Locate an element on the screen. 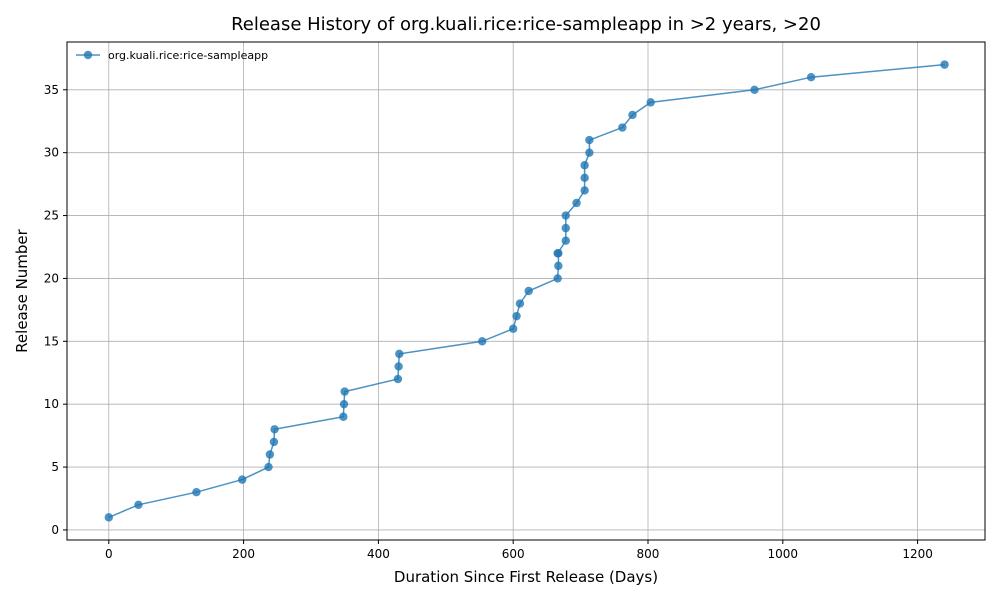 This screenshot has width=1000, height=600. y-tick-label: 35 is located at coordinates (51, 90).